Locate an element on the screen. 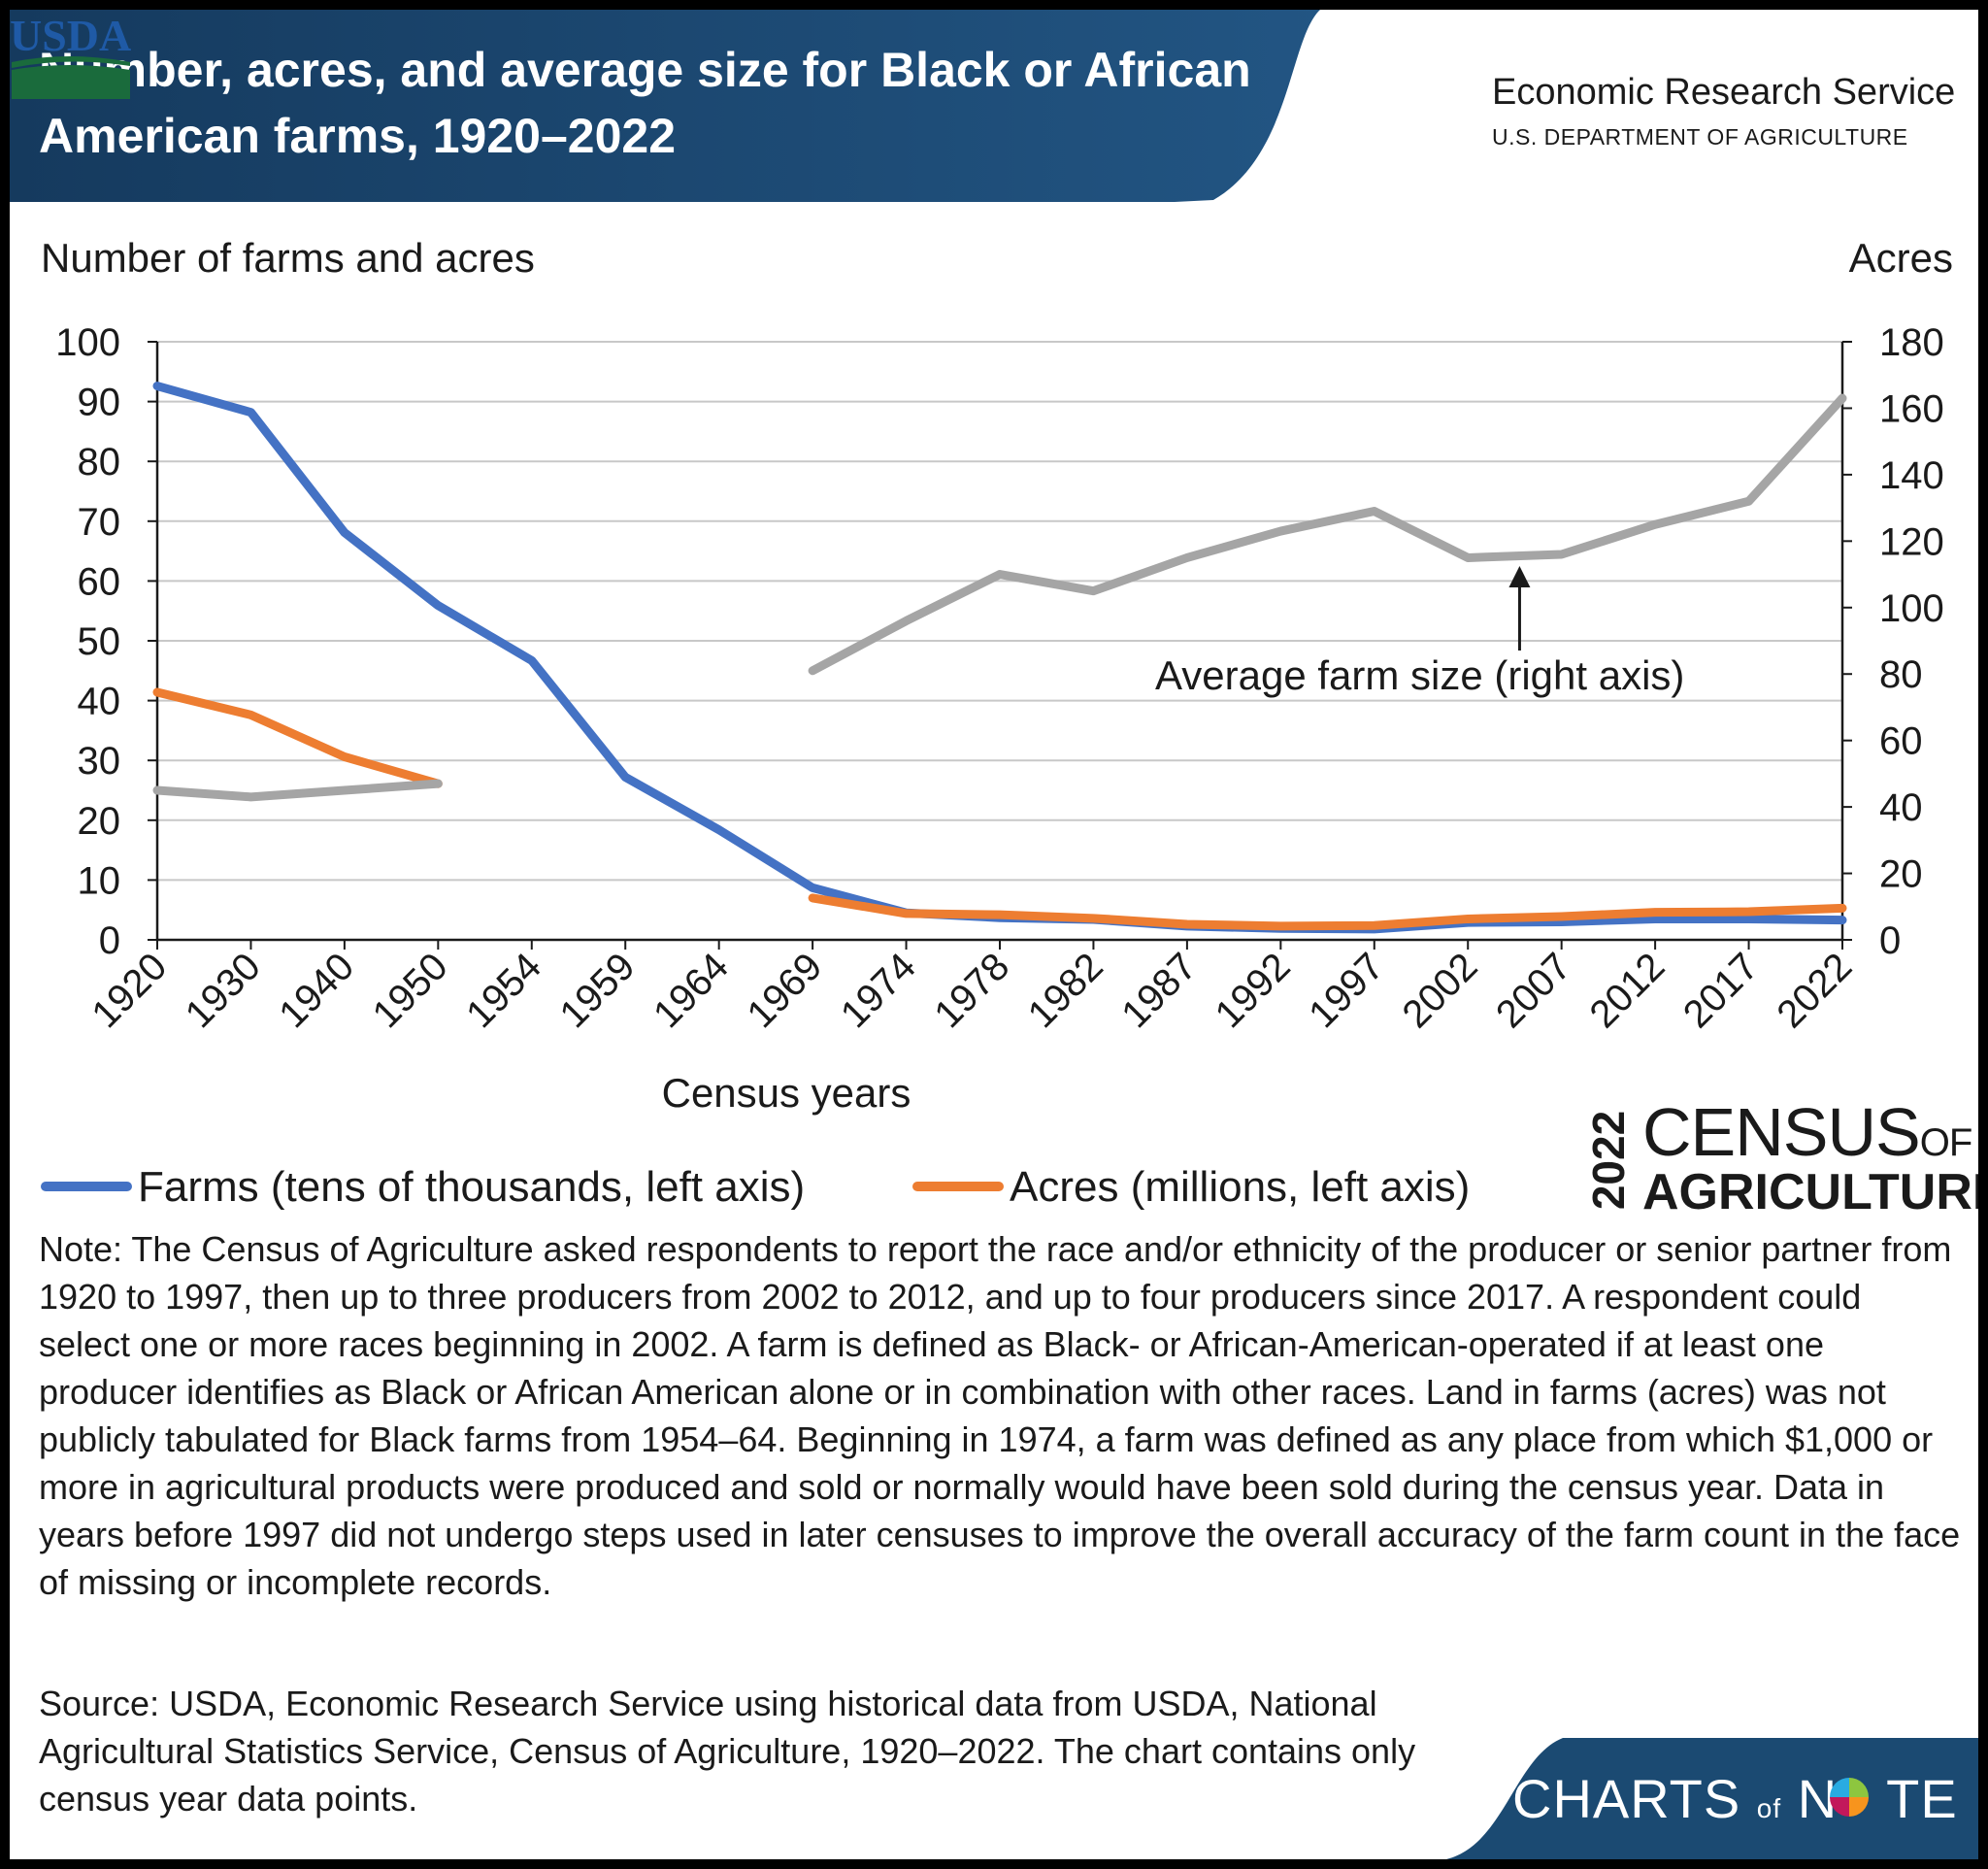 This screenshot has width=1988, height=1869. y-tick-label-right: 180 is located at coordinates (1912, 343).